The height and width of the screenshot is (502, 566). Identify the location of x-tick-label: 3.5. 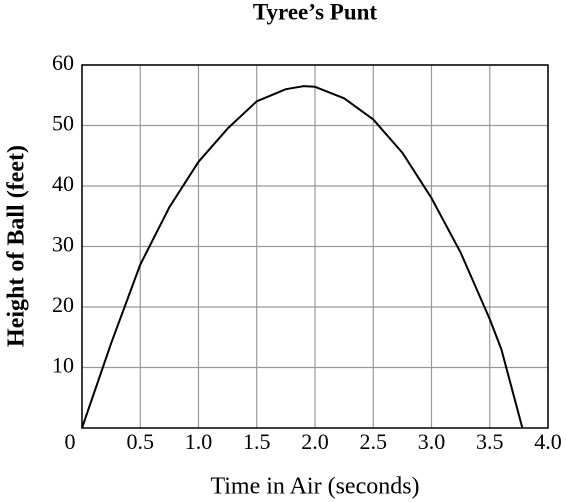
(490, 441).